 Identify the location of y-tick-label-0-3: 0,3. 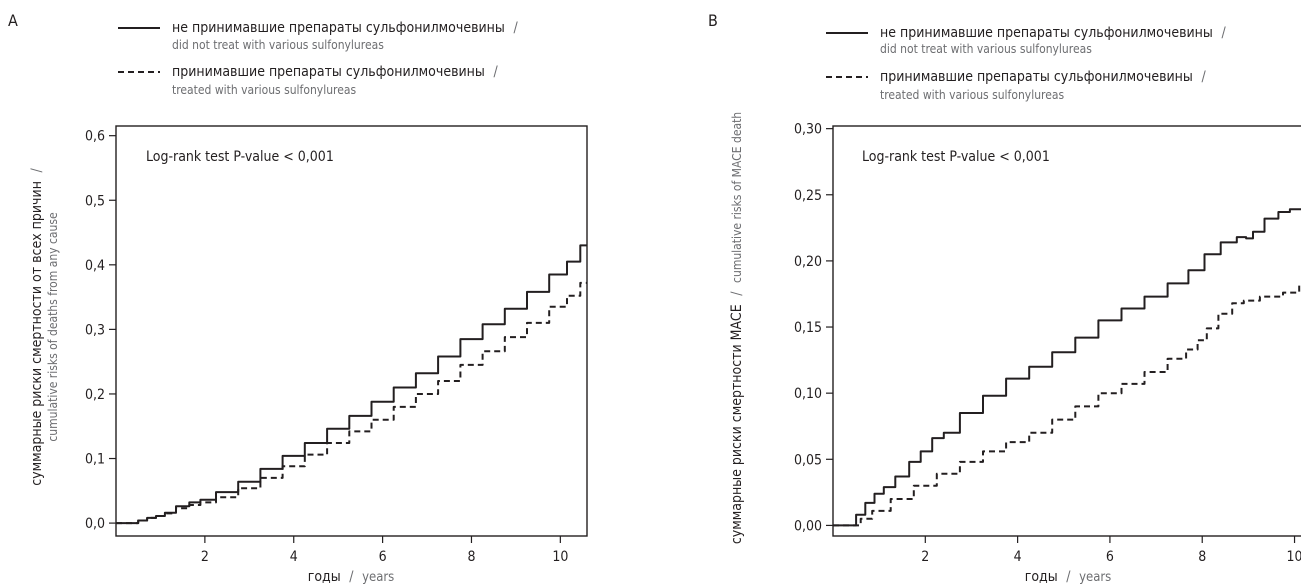
(95, 330).